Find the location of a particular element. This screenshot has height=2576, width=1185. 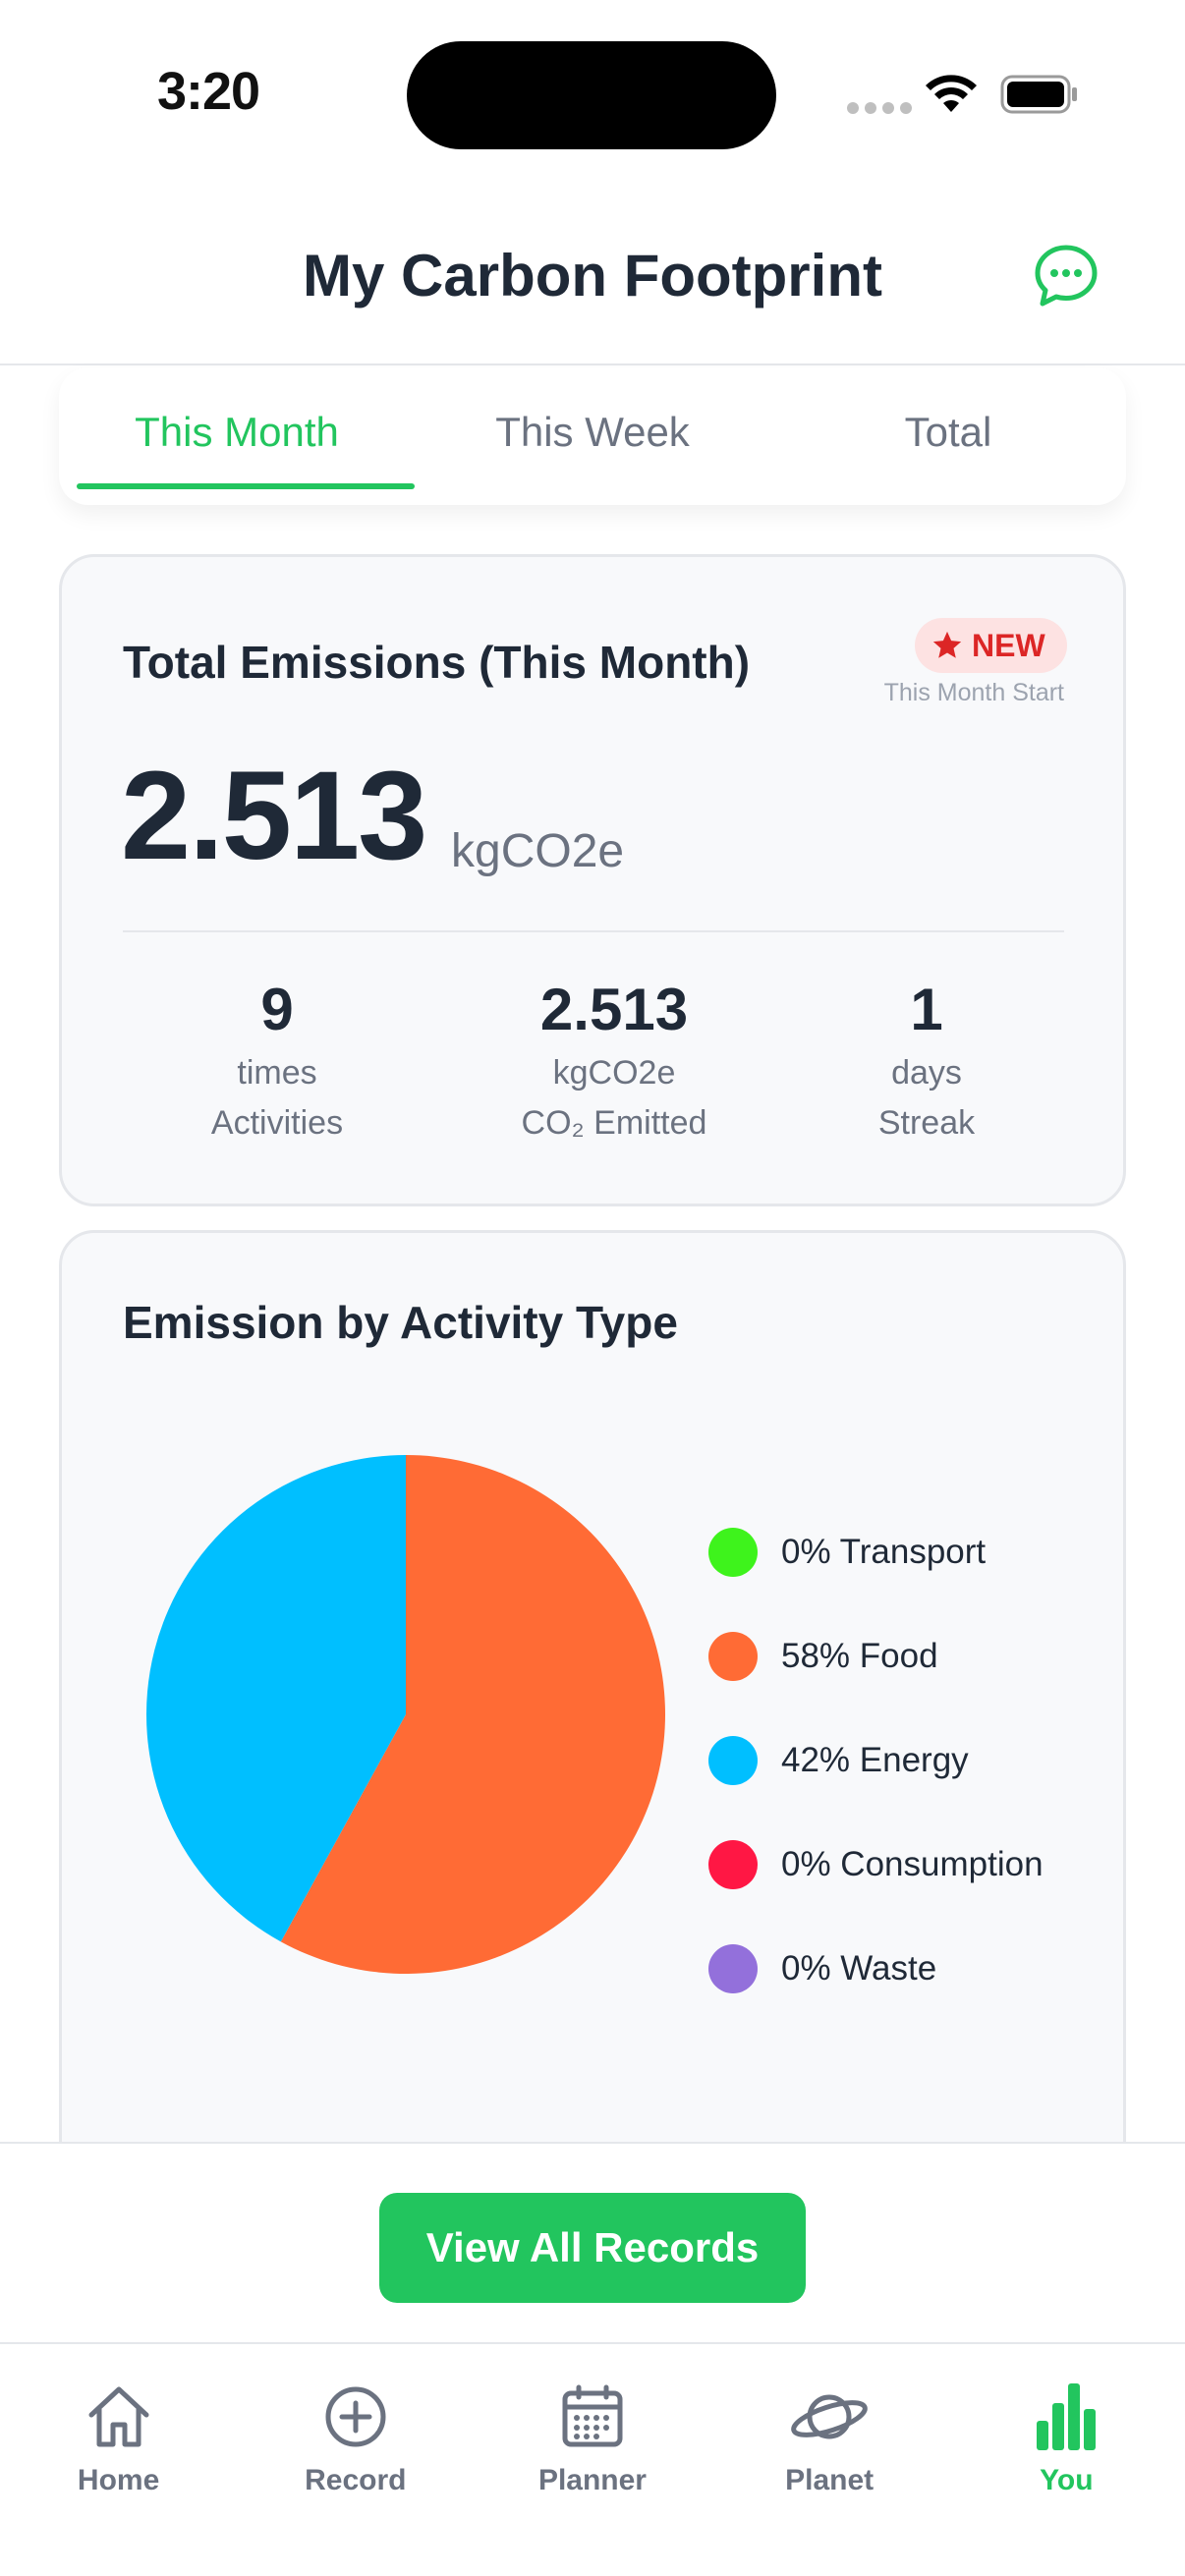

tabbar-label: You is located at coordinates (1067, 2480).